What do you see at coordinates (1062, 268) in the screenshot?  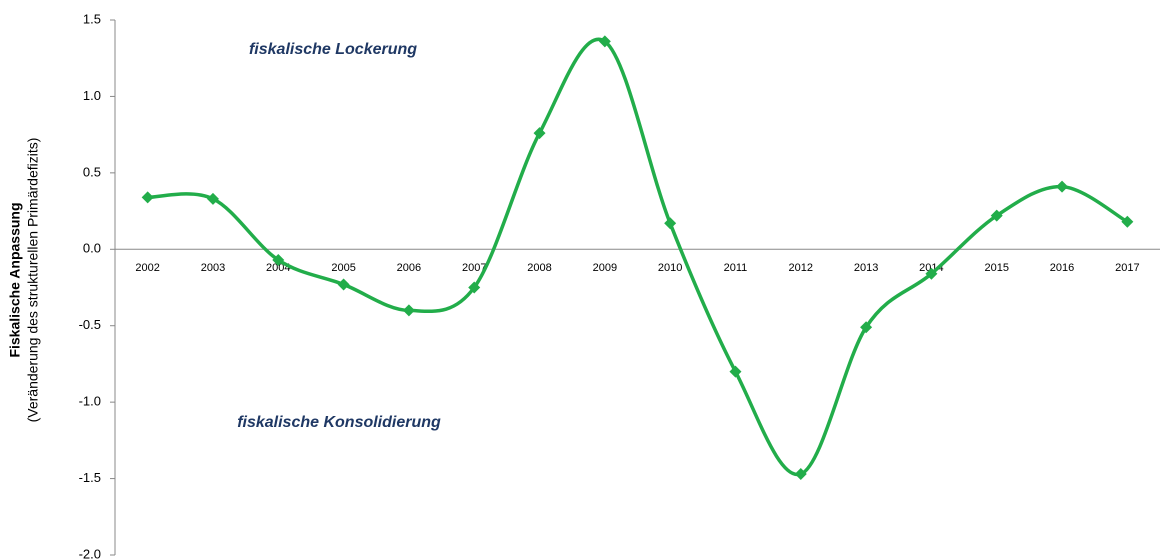 I see `x-tick-label: 2016` at bounding box center [1062, 268].